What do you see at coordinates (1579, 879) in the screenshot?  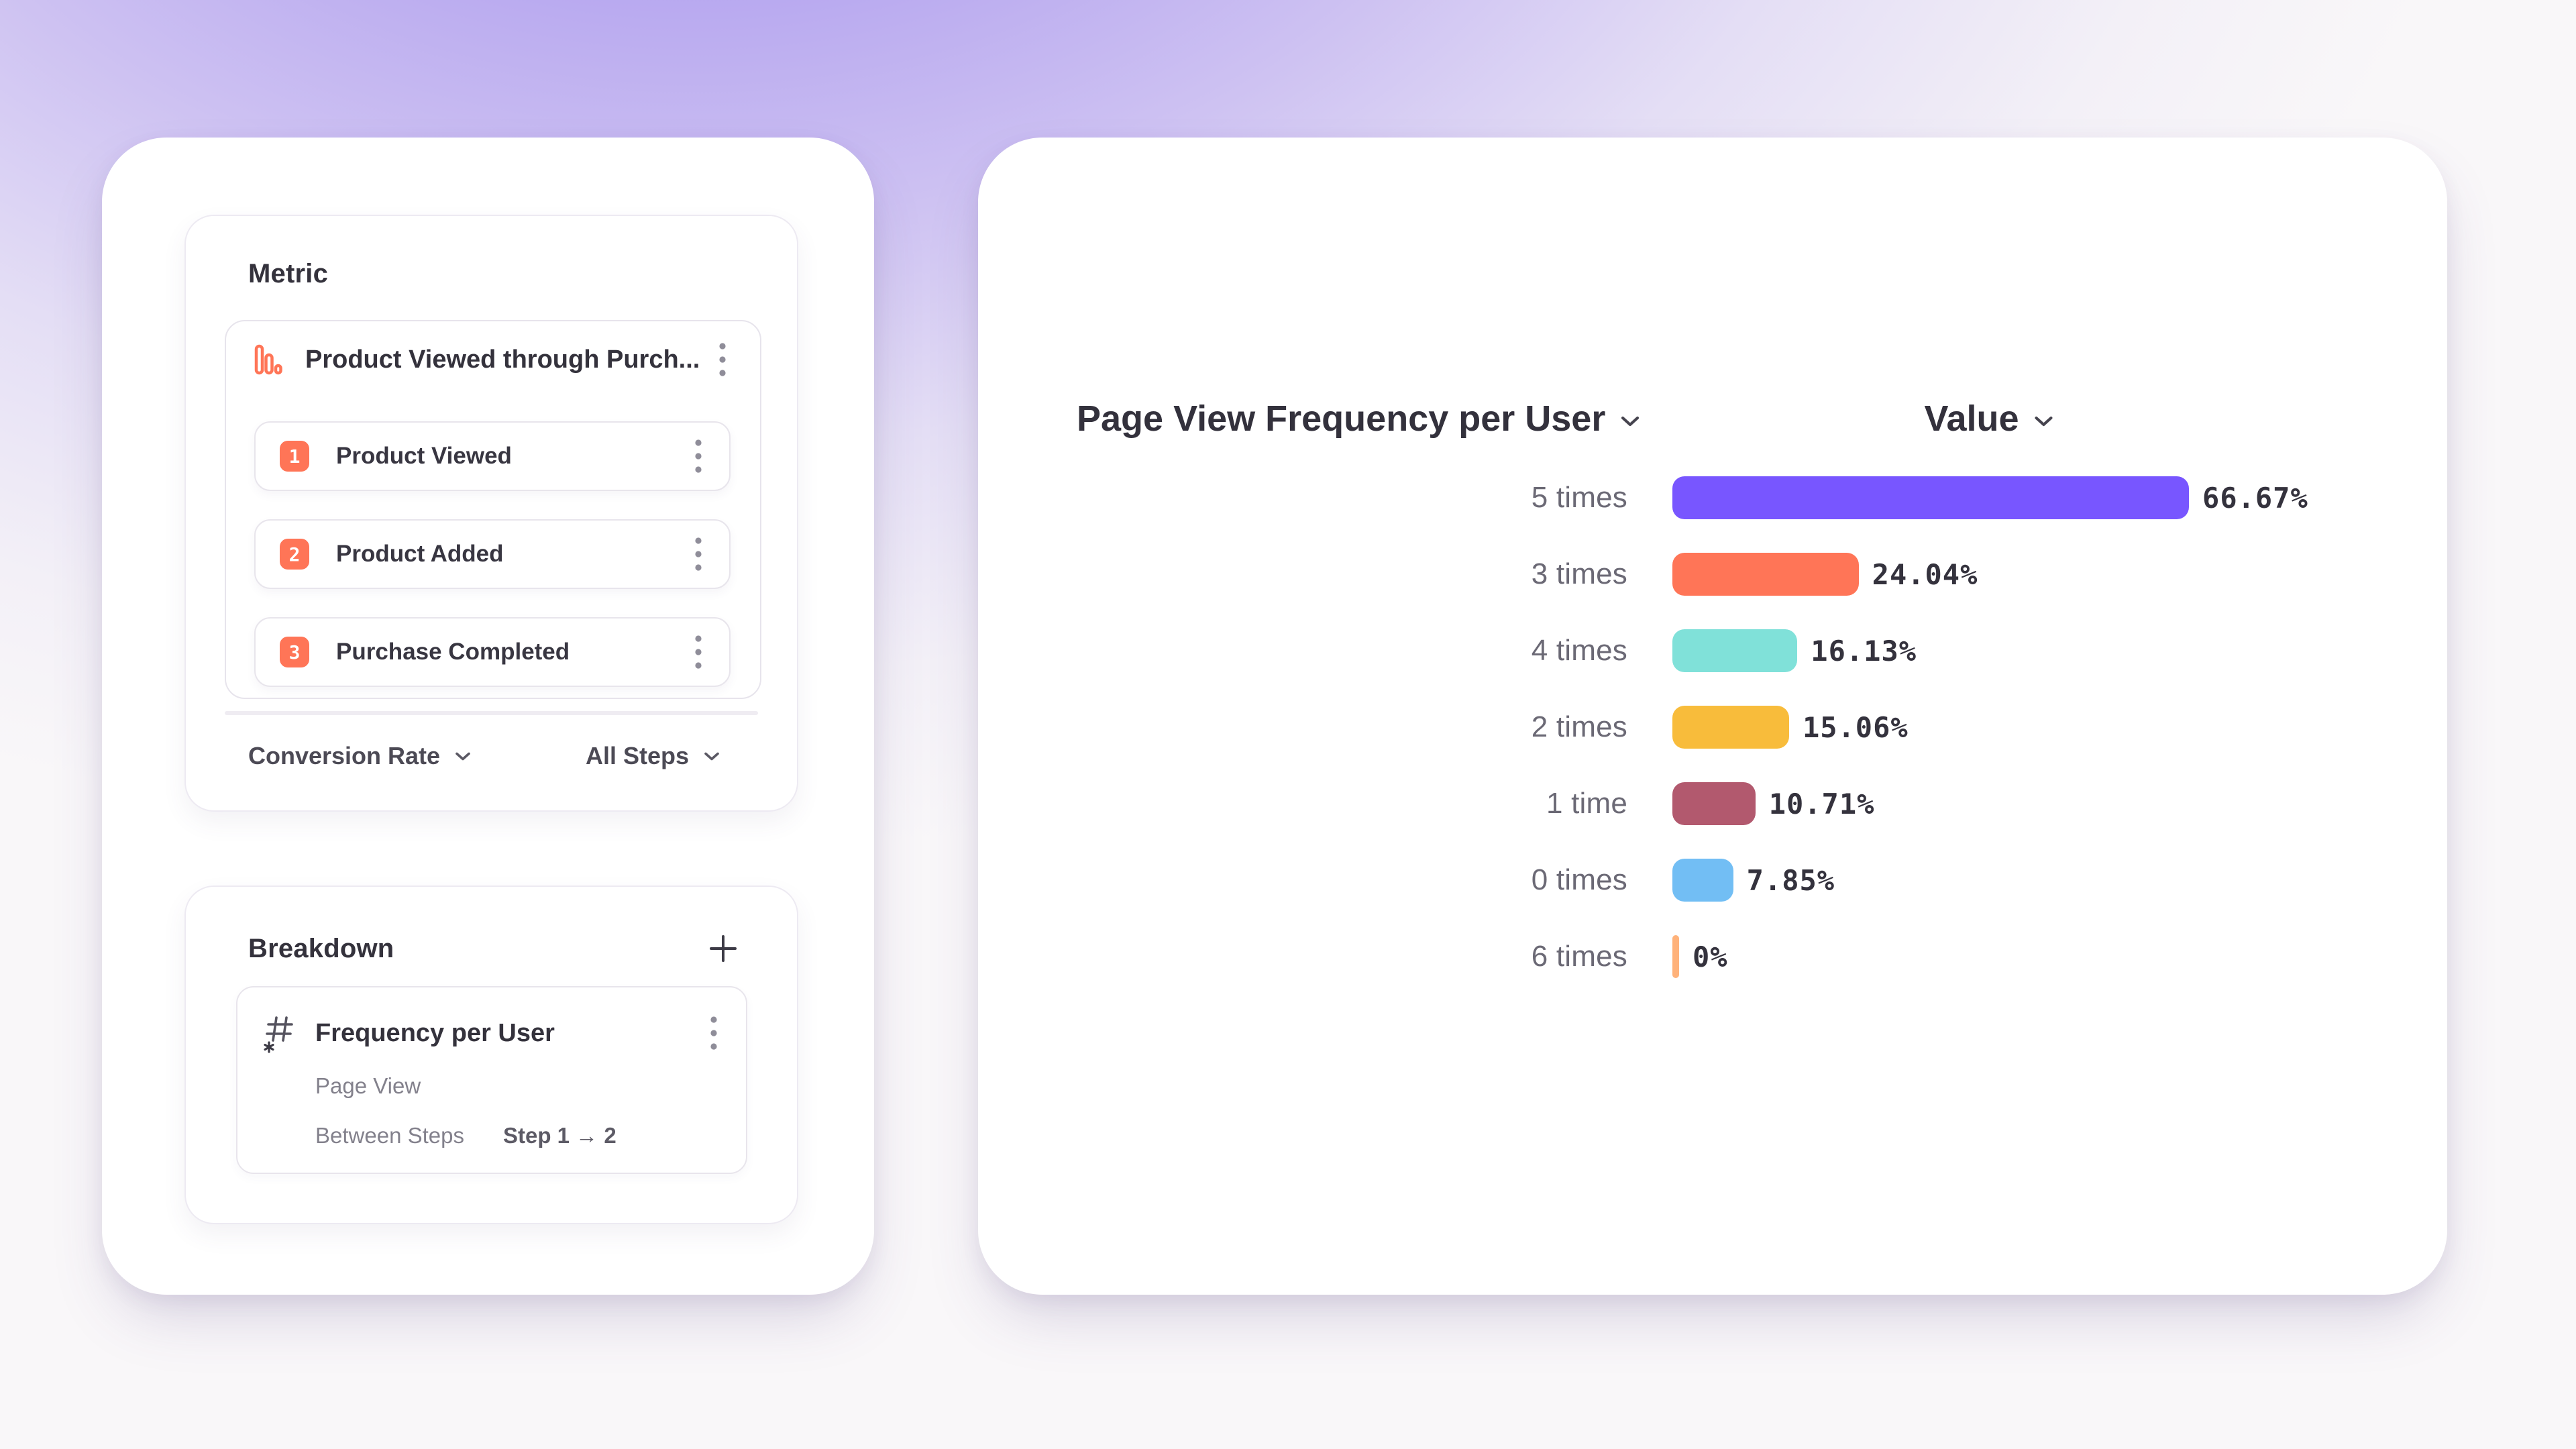 I see `bar-category-label: 0 times` at bounding box center [1579, 879].